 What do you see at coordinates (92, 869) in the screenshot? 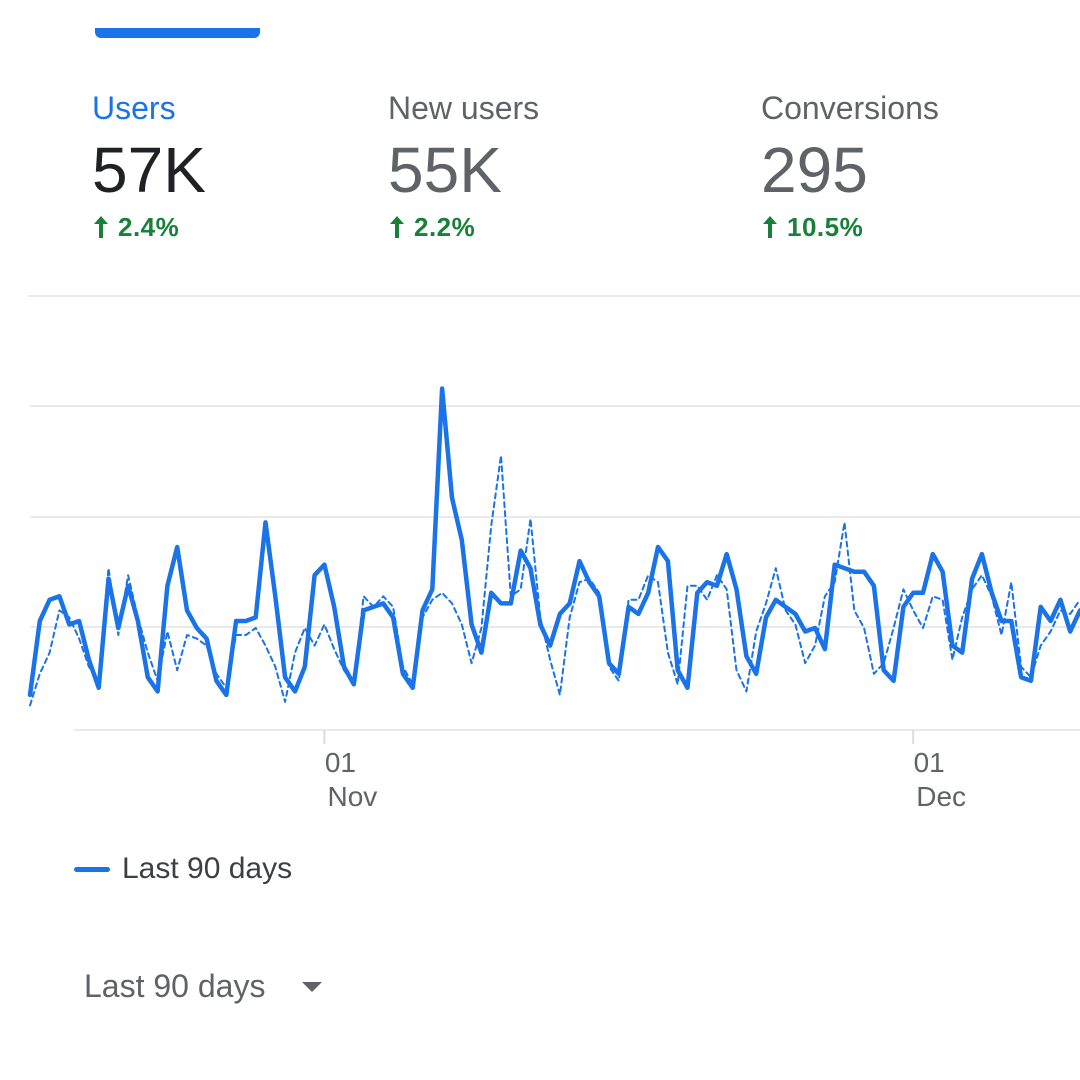
I see `legend-swatch` at bounding box center [92, 869].